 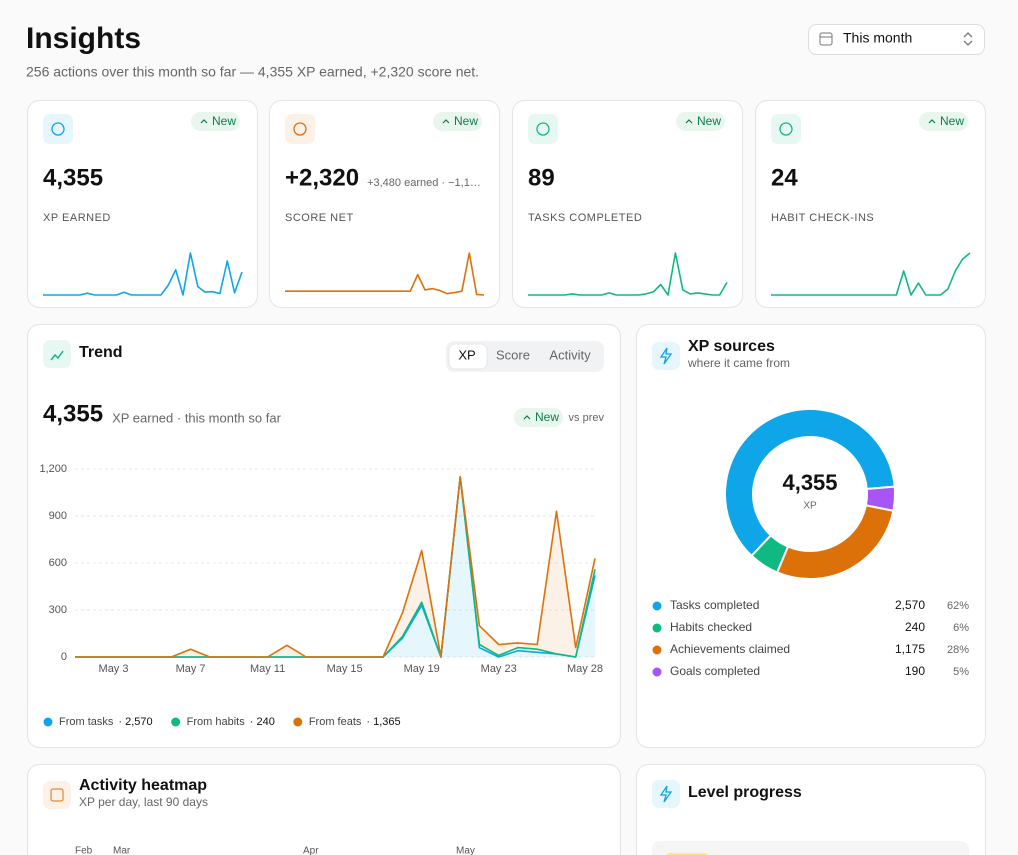 I want to click on legend-name: Tasks completed, so click(x=714, y=605).